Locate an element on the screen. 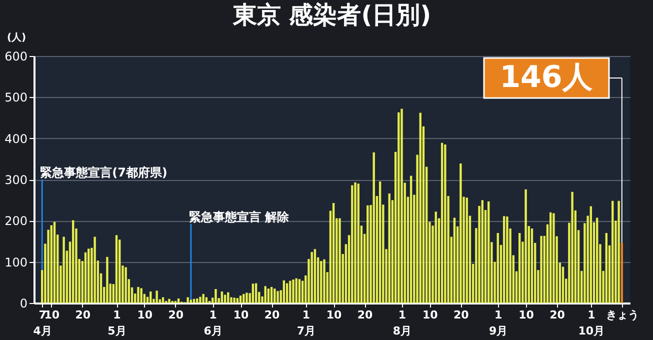  y-tick-label: 500 is located at coordinates (16, 97).